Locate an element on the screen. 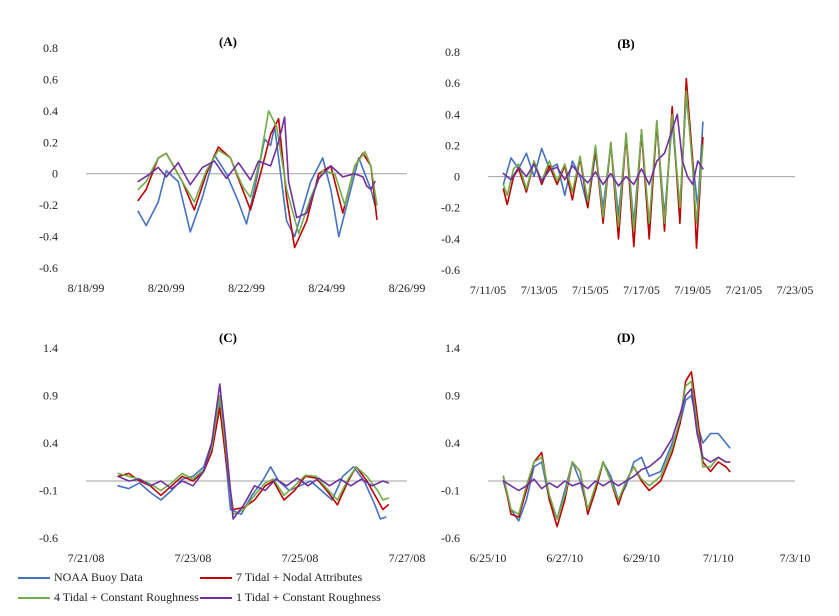 This screenshot has width=839, height=616. legend-item-7-tidal: 7 Tidal + Nodal Attributes is located at coordinates (281, 577).